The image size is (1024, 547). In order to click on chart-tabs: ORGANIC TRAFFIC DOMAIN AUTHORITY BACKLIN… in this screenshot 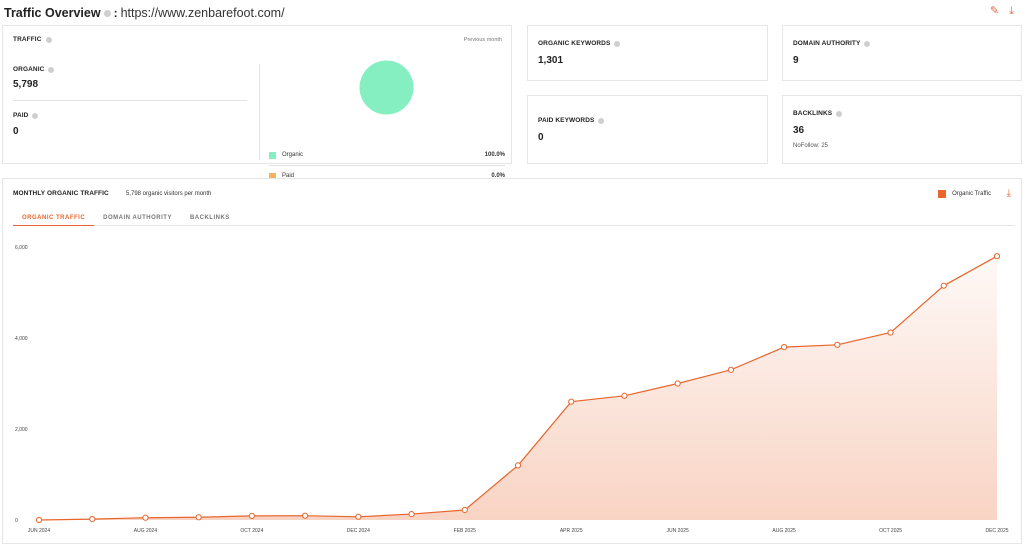, I will do `click(514, 220)`.